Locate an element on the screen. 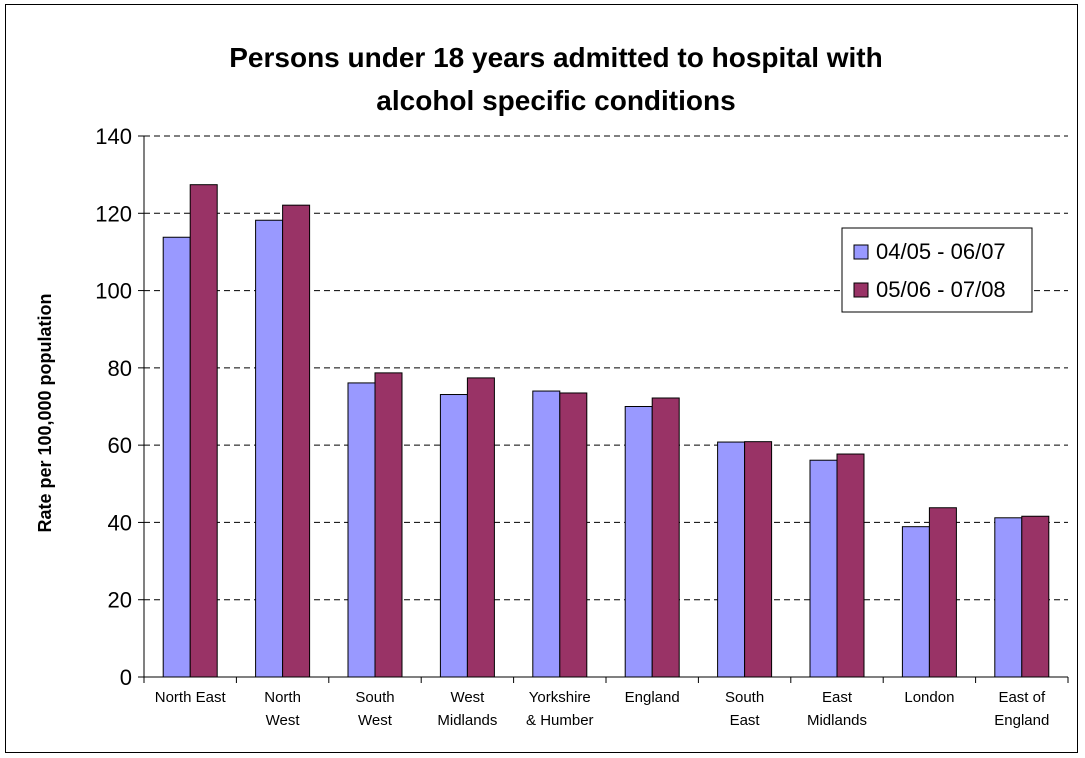 This screenshot has width=1085, height=758. x-tick-label: East Midlands is located at coordinates (837, 709).